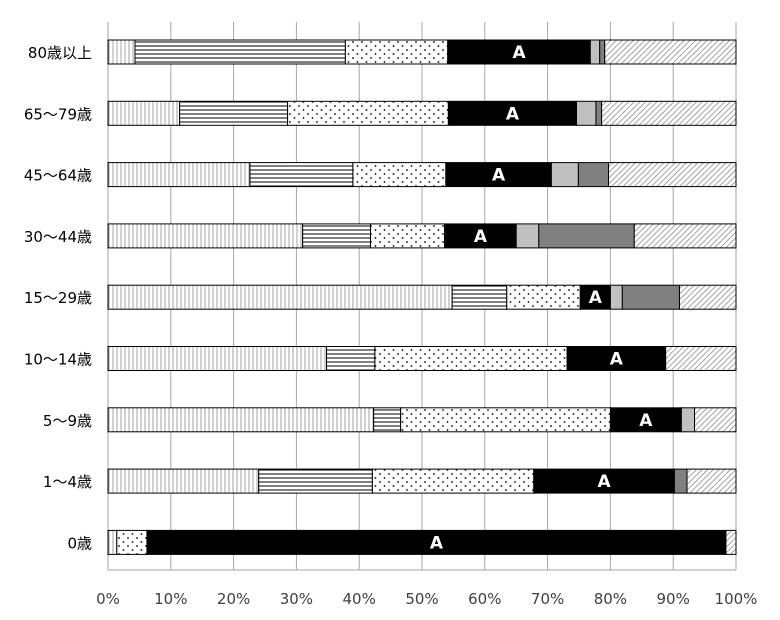 This screenshot has height=620, width=780. I want to click on x-tick-label: 30%, so click(296, 599).